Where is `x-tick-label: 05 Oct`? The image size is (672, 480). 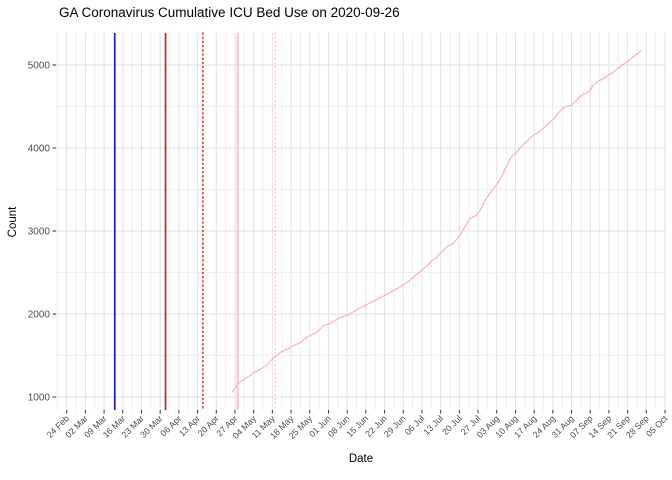
x-tick-label: 05 Oct is located at coordinates (657, 426).